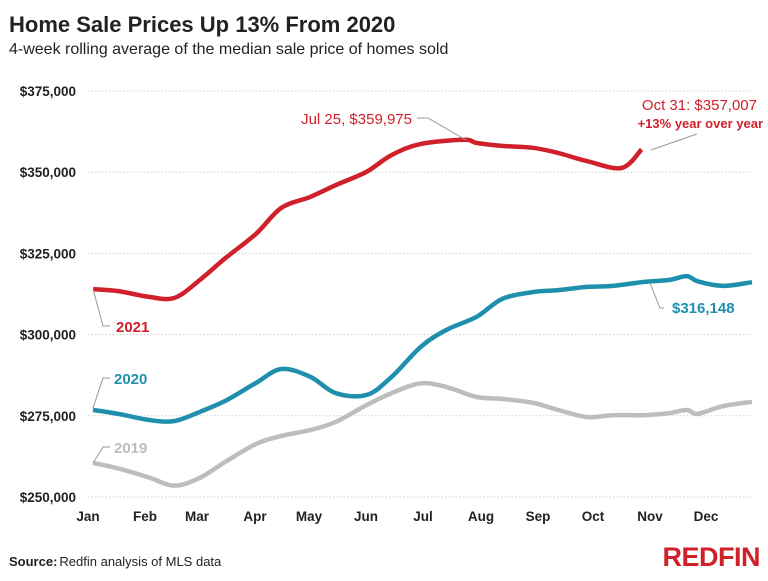 Image resolution: width=768 pixels, height=581 pixels. Describe the element at coordinates (132, 327) in the screenshot. I see `label-2021: 2021` at that location.